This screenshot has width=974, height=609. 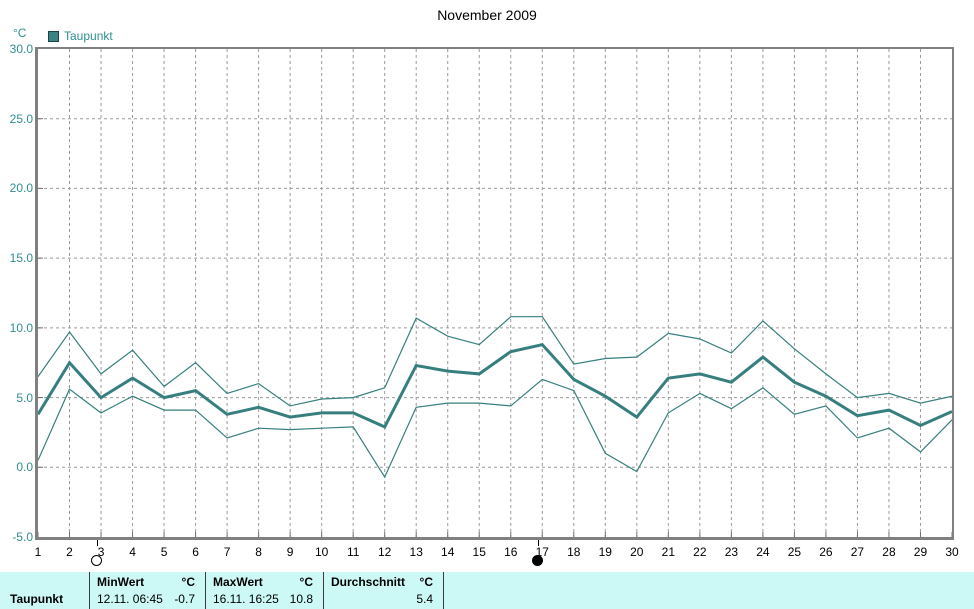 I want to click on x-tick-label: 6, so click(x=195, y=552).